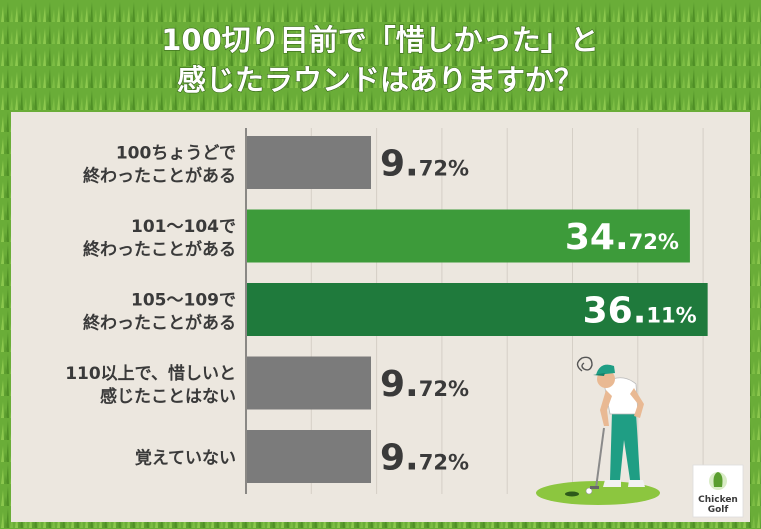  I want to click on golf-hole, so click(572, 494).